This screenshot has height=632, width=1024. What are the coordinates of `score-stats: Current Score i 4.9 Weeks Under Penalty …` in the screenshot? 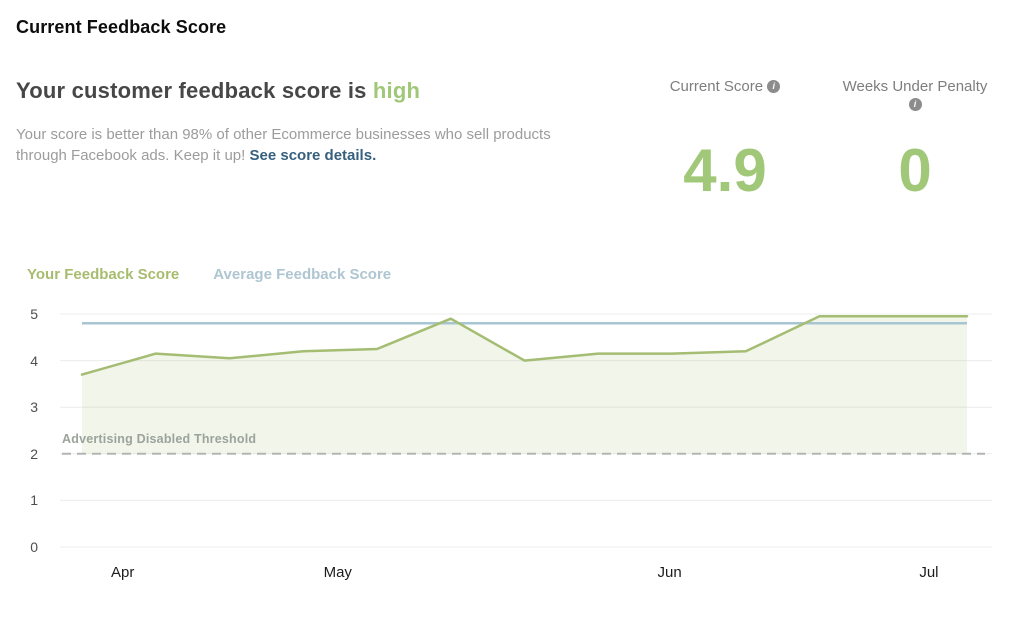 It's located at (820, 140).